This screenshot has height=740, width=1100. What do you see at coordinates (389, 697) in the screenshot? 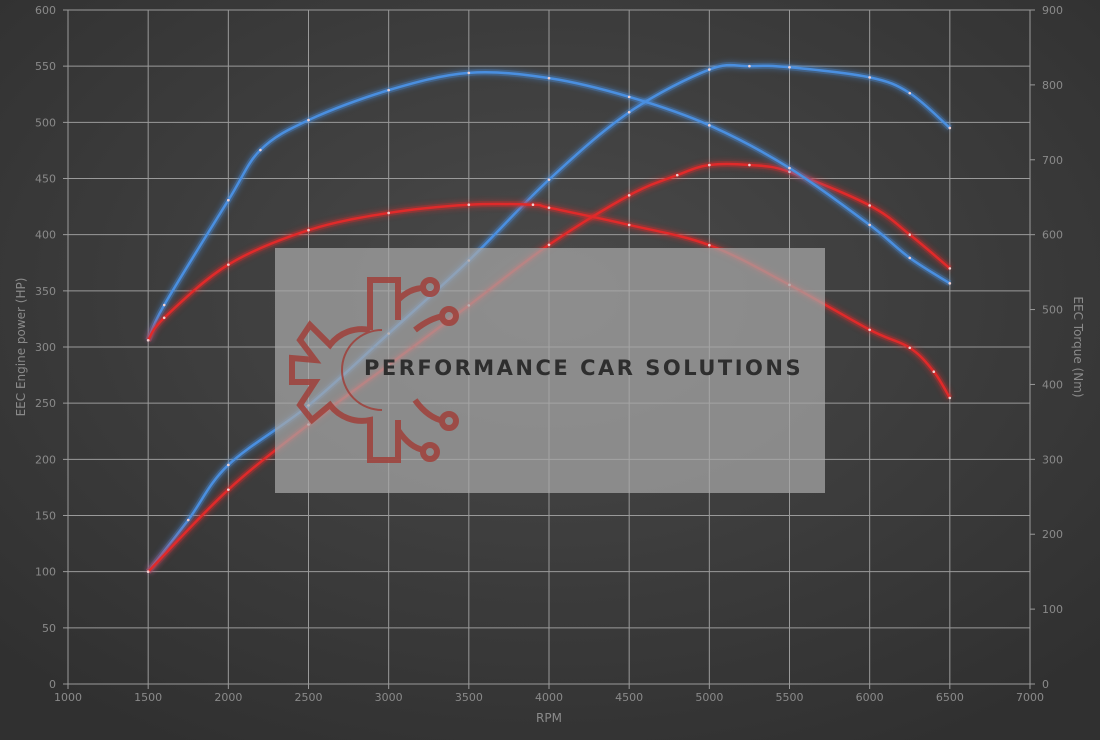
I see `x-tick-label: 3000` at bounding box center [389, 697].